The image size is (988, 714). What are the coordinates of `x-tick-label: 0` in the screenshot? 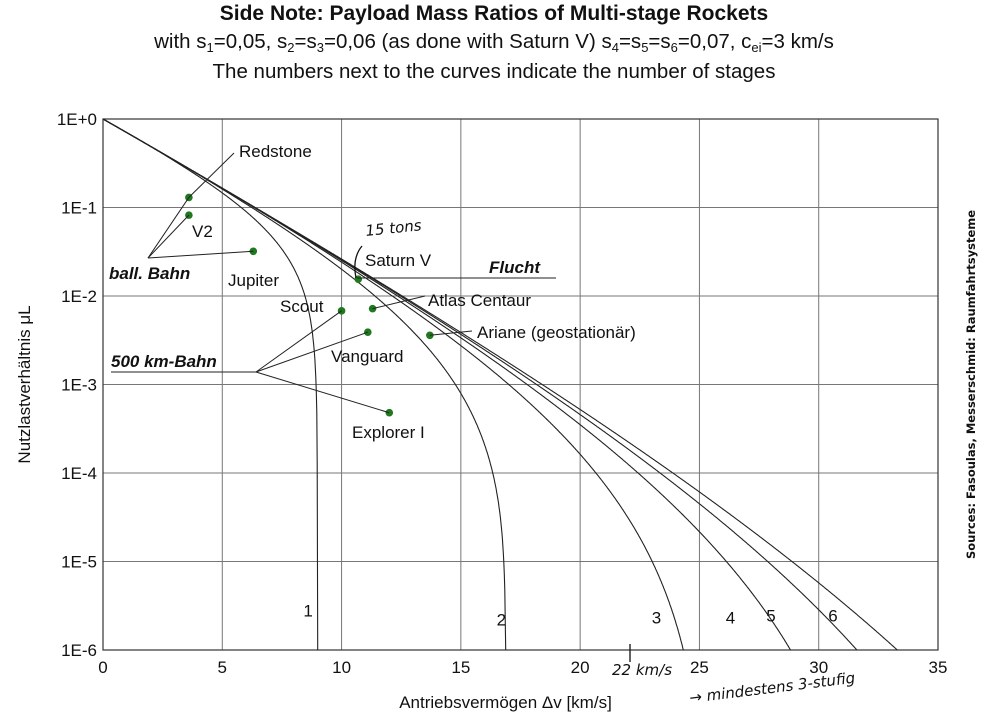 It's located at (102, 667).